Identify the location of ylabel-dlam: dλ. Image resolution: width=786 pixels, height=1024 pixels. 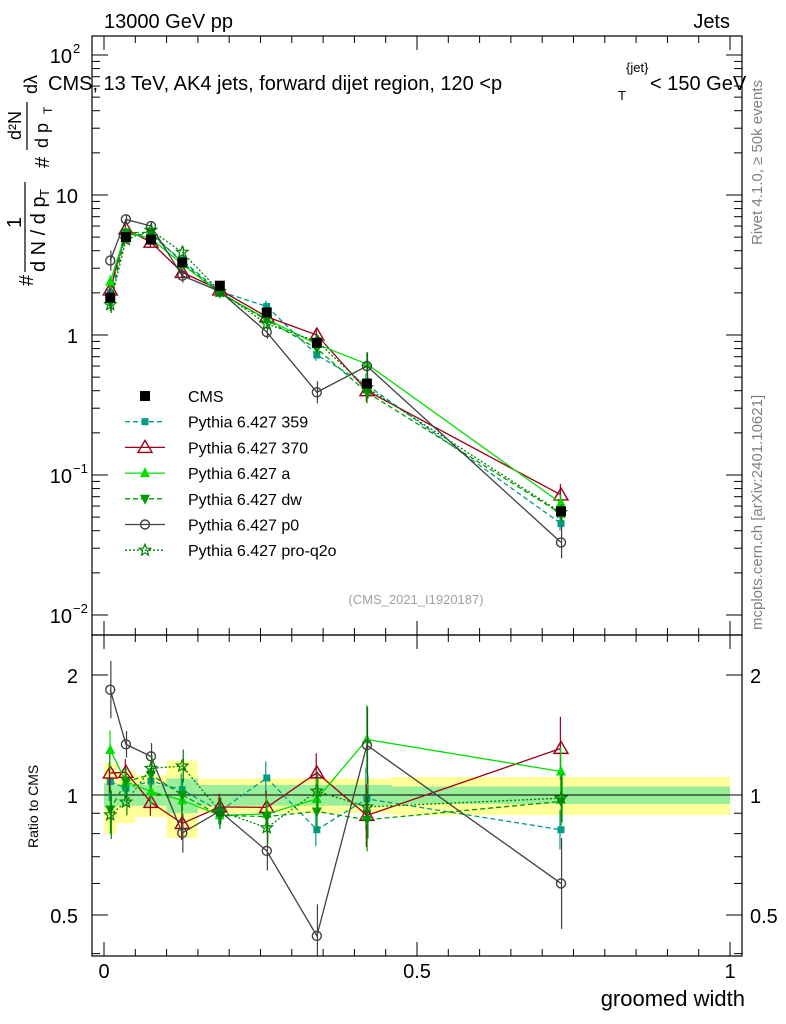
(31, 84).